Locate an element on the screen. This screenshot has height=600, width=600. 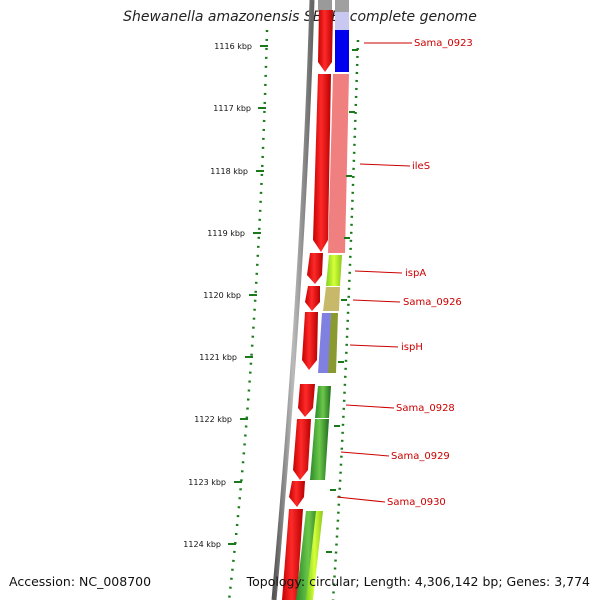
outer-dotted-guide is located at coordinates (345, 319).